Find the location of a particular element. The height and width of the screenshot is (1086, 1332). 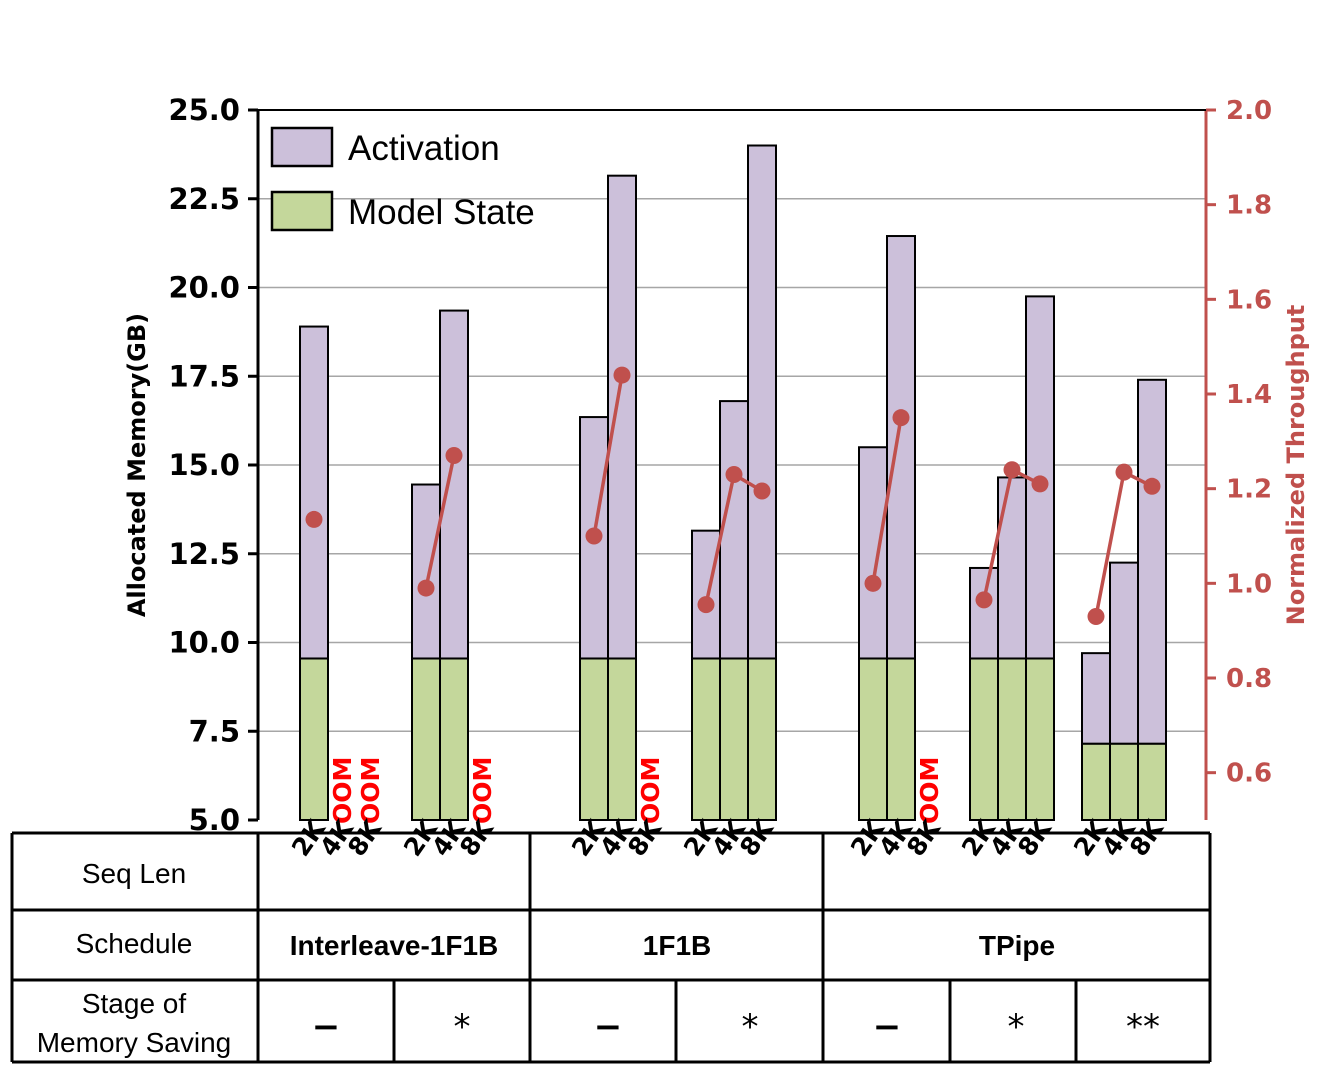

y2-axis-label: Normalized Throughput is located at coordinates (1296, 465).